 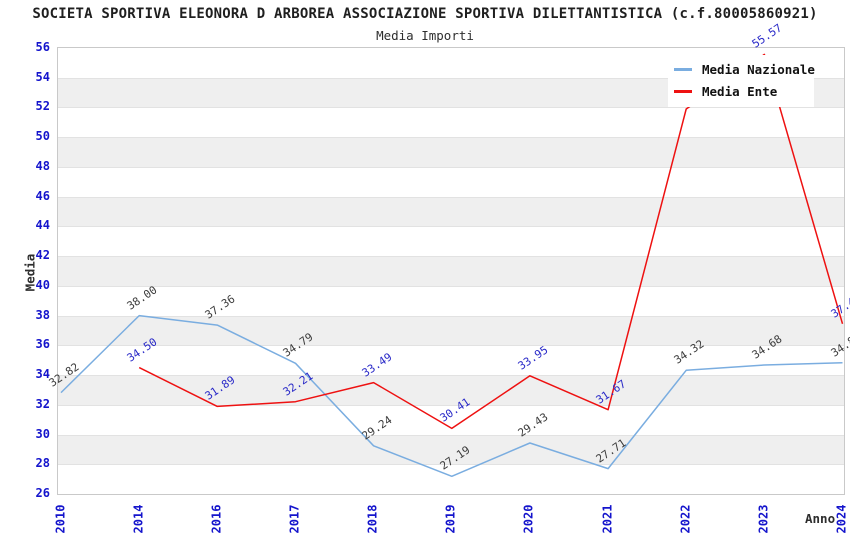 What do you see at coordinates (841, 519) in the screenshot?
I see `x-tick-label: 2024` at bounding box center [841, 519].